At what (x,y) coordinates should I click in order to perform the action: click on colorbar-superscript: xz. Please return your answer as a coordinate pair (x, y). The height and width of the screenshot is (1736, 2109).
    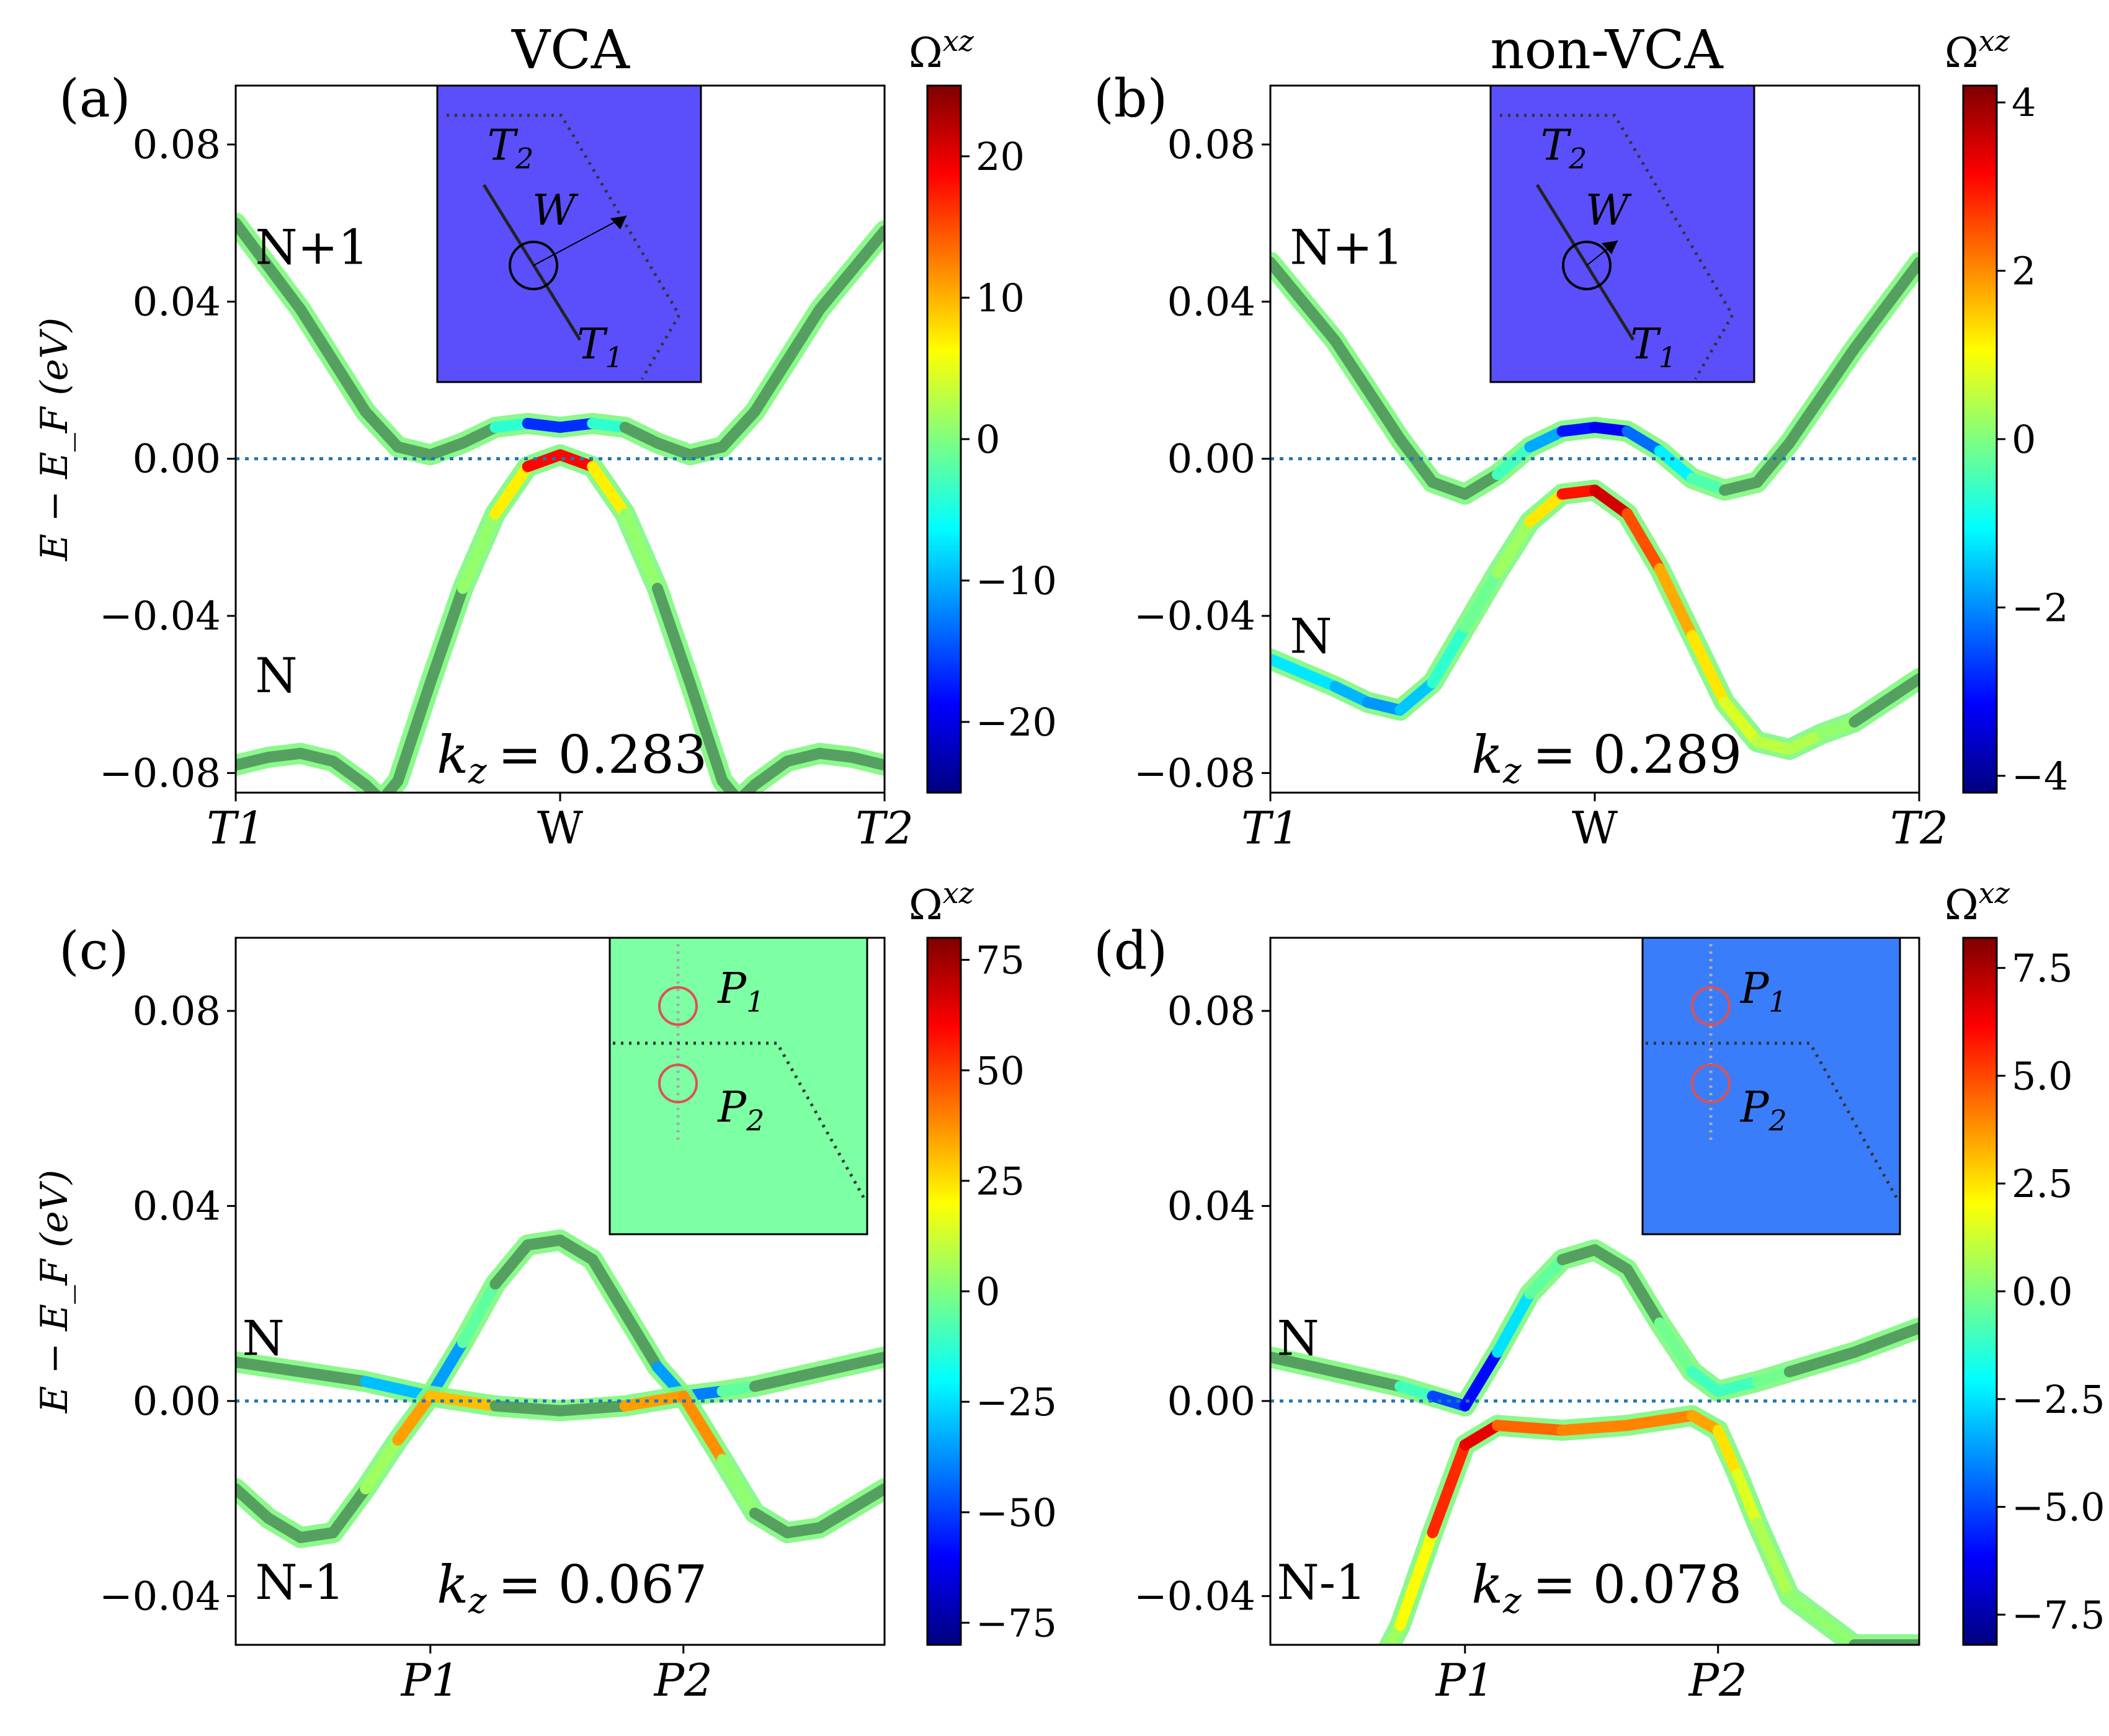
    Looking at the image, I should click on (958, 41).